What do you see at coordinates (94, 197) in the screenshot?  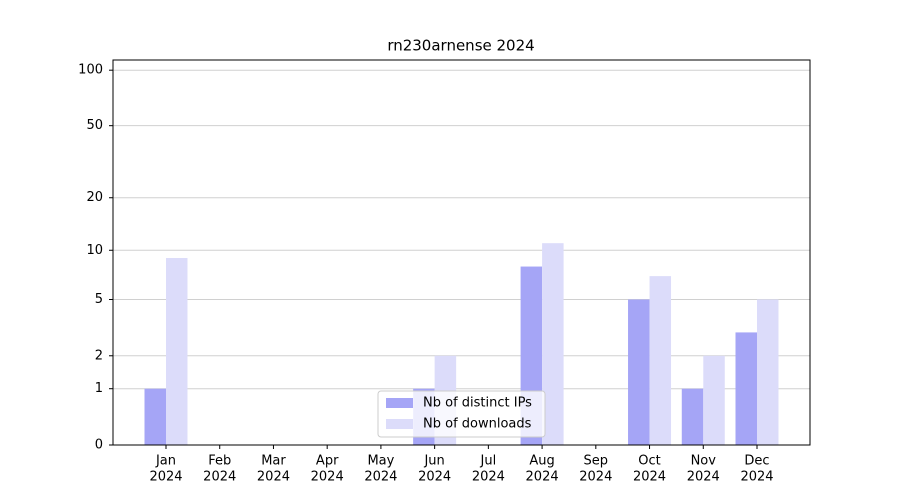 I see `y-tick-label: 20` at bounding box center [94, 197].